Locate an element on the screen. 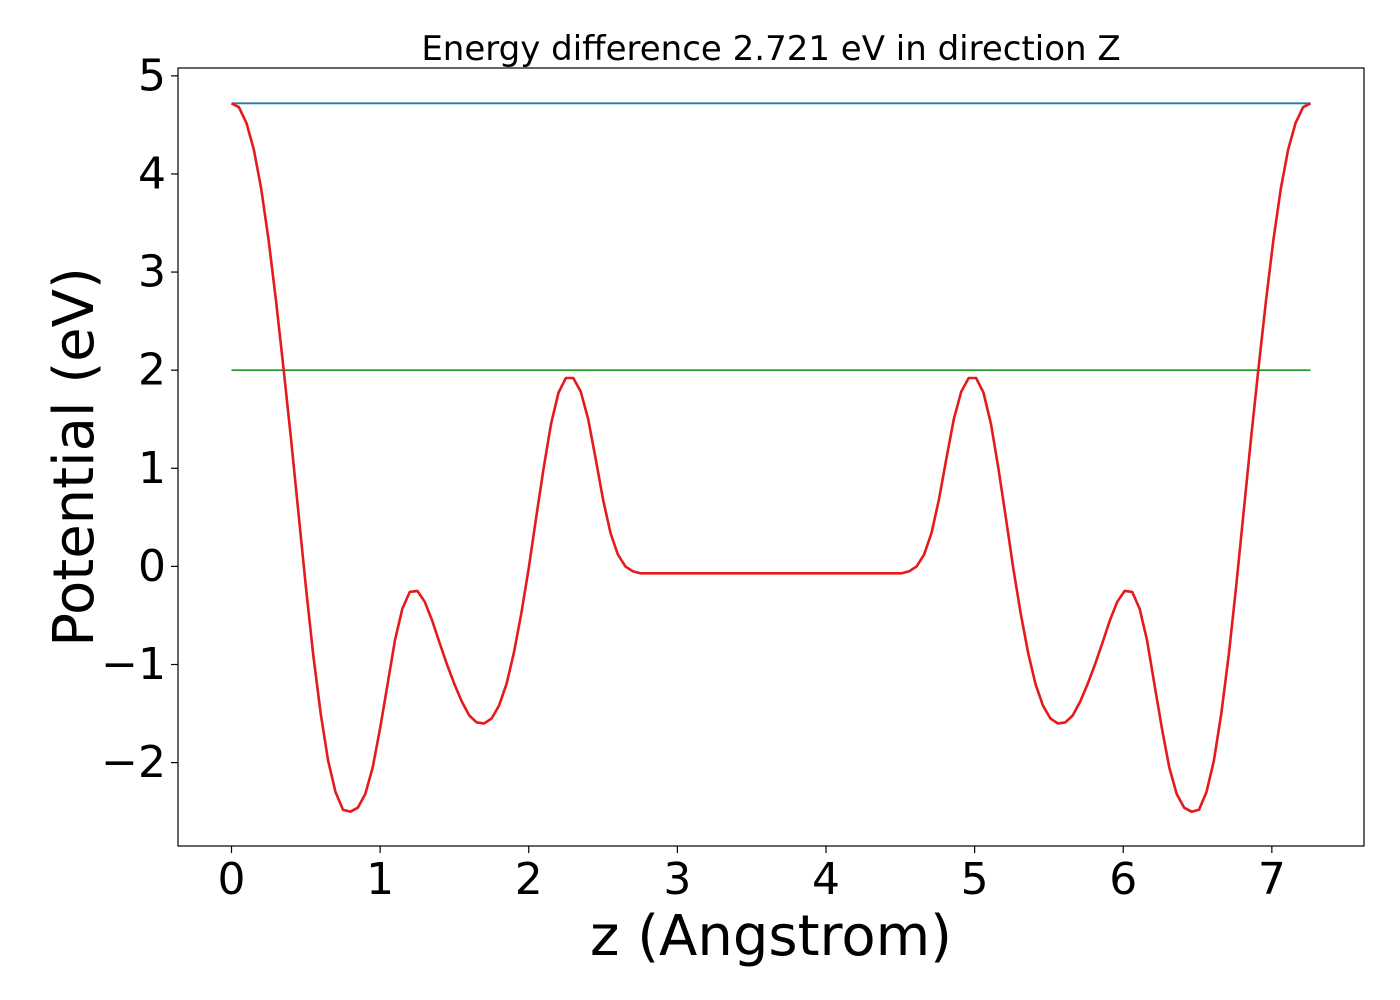 This screenshot has width=1400, height=1000. x-axis-title: z (Angstrom) is located at coordinates (771, 936).